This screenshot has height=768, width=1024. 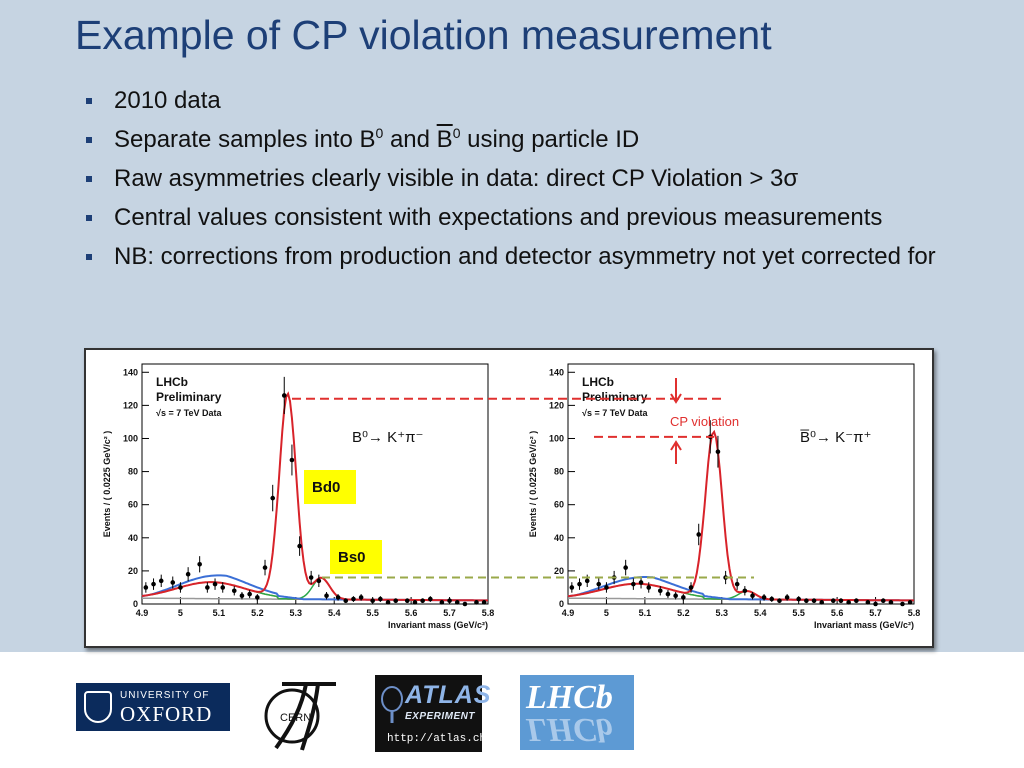 What do you see at coordinates (606, 613) in the screenshot?
I see `x-tick-label: 5` at bounding box center [606, 613].